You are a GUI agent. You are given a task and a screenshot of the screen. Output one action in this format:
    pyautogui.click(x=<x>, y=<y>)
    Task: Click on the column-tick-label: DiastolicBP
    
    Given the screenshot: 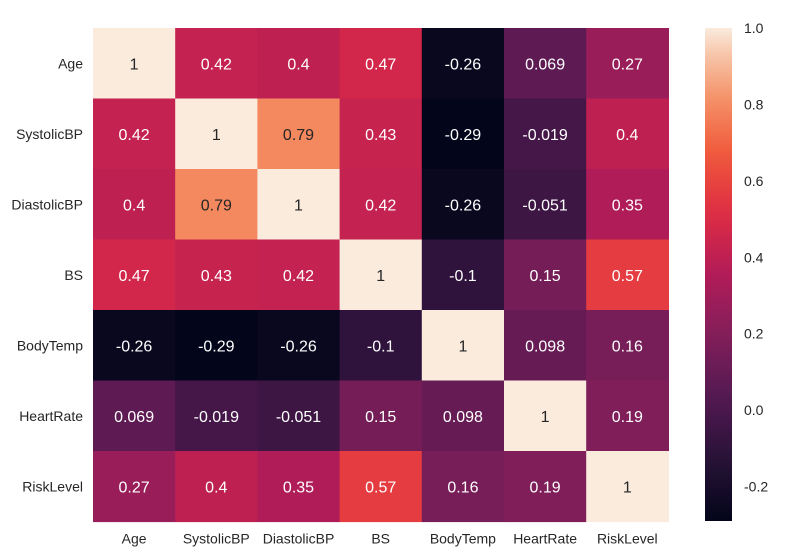 What is the action you would take?
    pyautogui.click(x=299, y=539)
    